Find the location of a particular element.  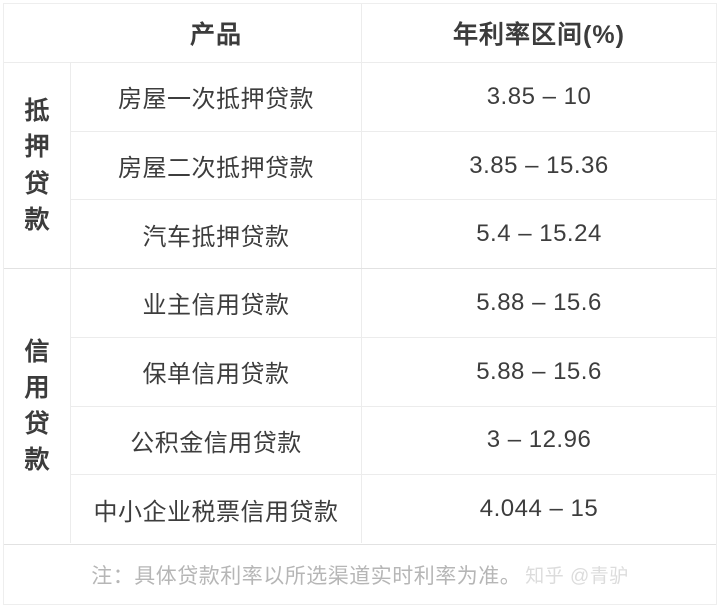

group-label-char: 抵 is located at coordinates (37, 111).